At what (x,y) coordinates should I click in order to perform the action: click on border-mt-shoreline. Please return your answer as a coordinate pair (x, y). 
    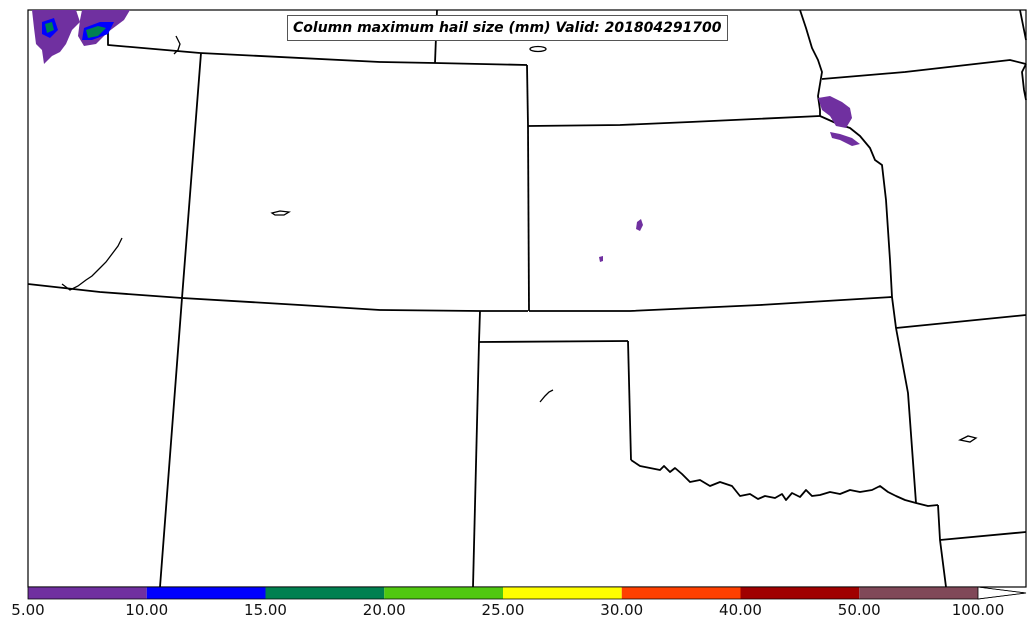
    Looking at the image, I should click on (1023, 25).